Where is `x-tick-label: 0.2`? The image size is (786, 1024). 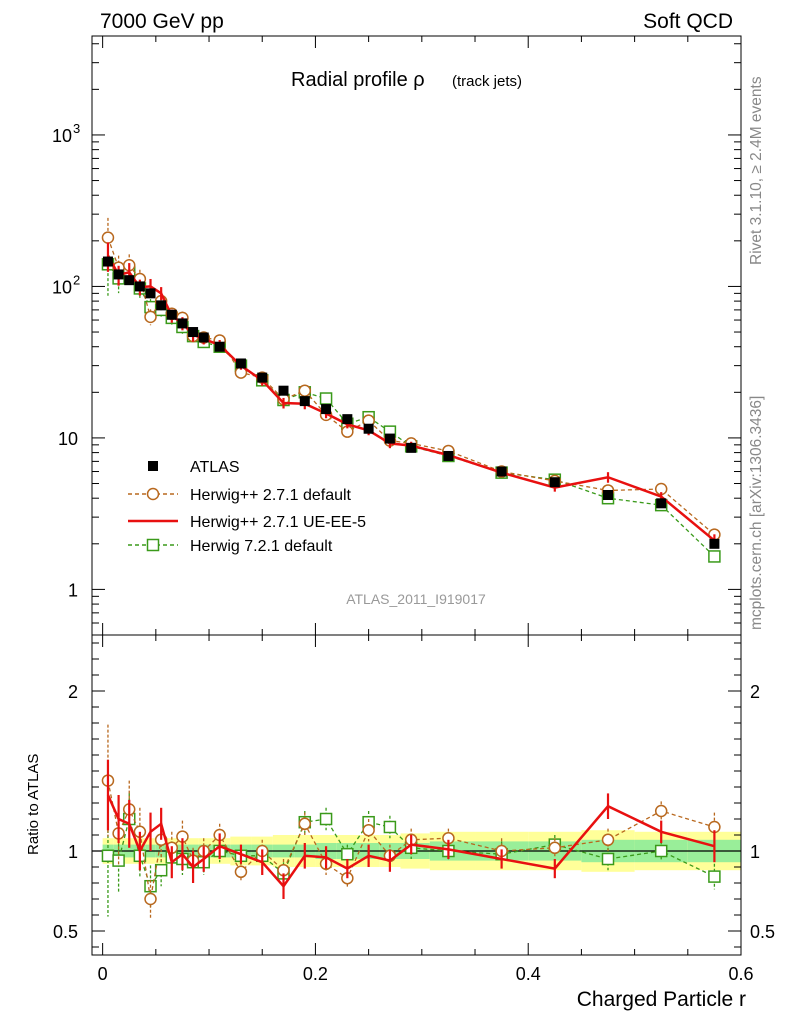
x-tick-label: 0.2 is located at coordinates (315, 974).